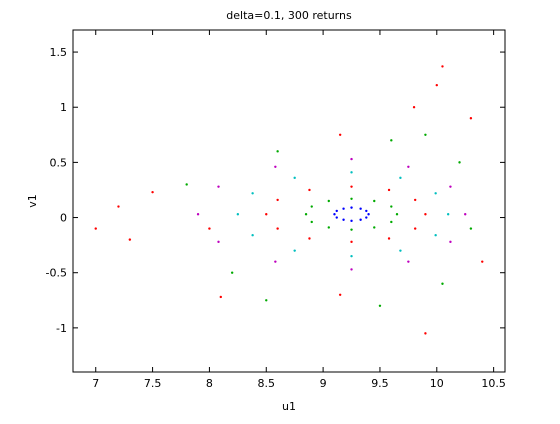 Image resolution: width=560 pixels, height=424 pixels. Describe the element at coordinates (437, 383) in the screenshot. I see `x-tick-label: 10` at that location.